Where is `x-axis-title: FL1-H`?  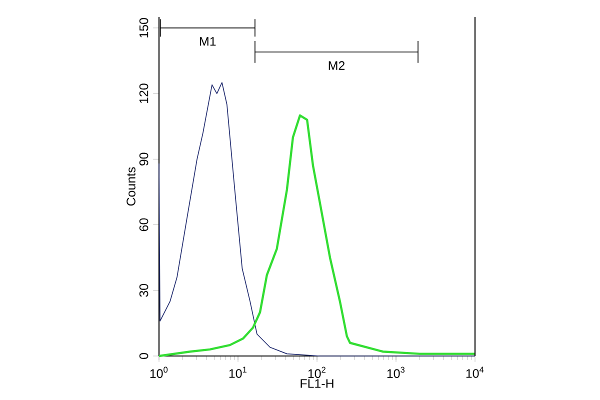
x-axis-title: FL1-H is located at coordinates (317, 383).